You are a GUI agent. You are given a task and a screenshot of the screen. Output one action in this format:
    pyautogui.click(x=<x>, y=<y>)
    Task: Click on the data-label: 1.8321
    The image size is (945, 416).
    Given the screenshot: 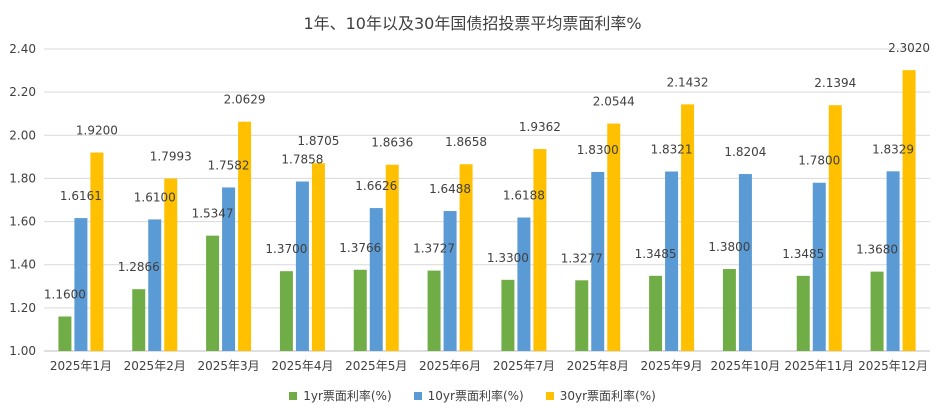 What is the action you would take?
    pyautogui.click(x=672, y=150)
    